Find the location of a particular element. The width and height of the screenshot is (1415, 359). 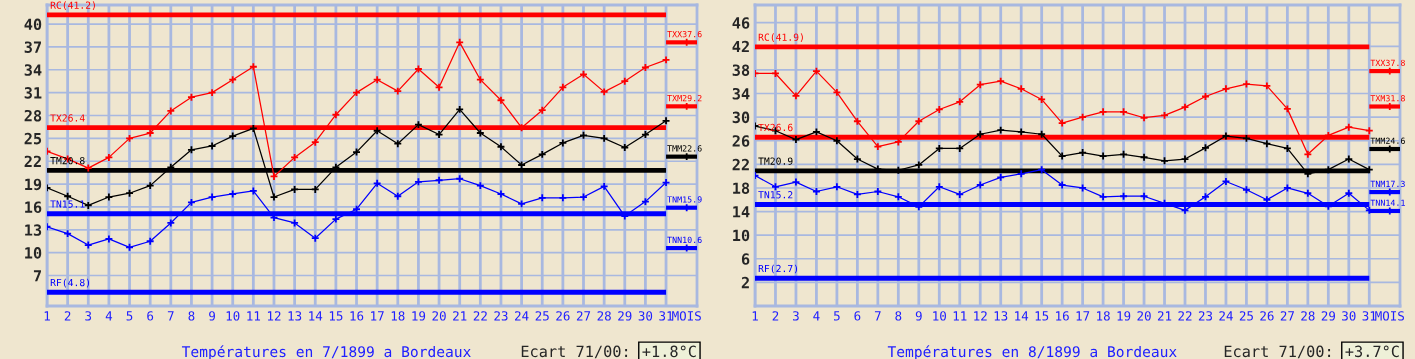

series-label: TXX37.6 is located at coordinates (684, 34).